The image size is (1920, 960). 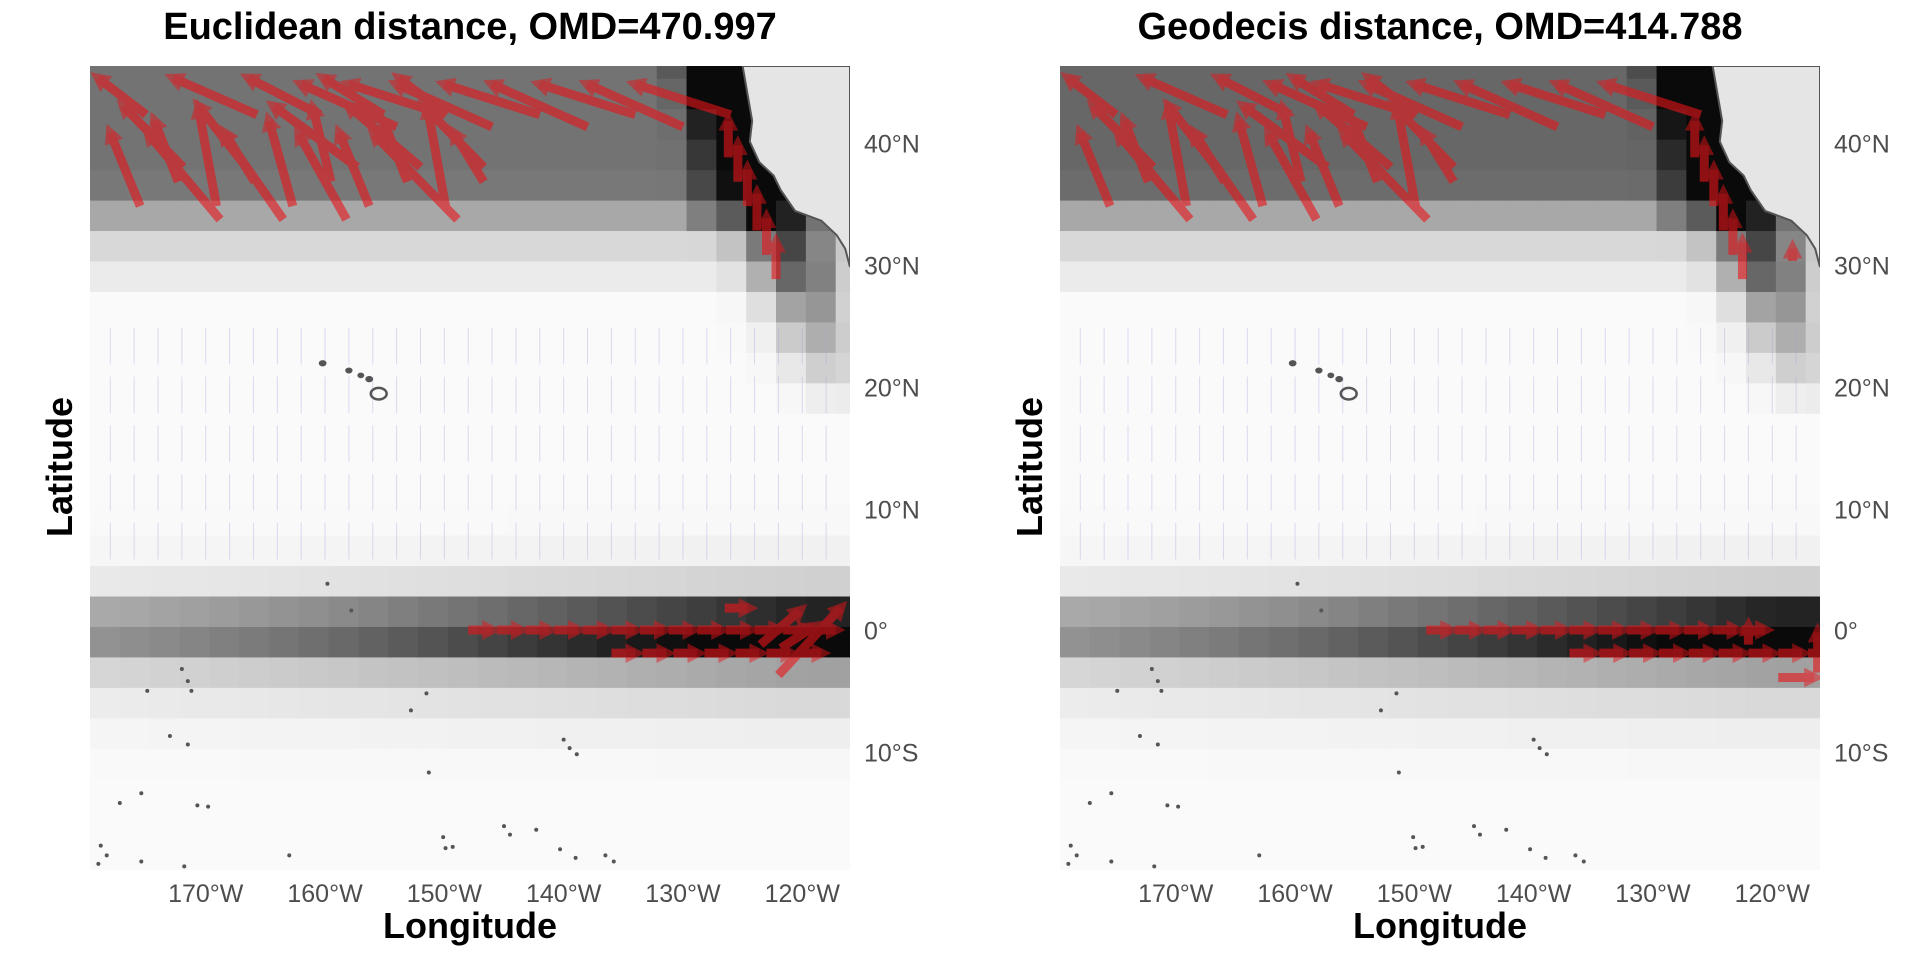 I want to click on island-hawaii, so click(x=1292, y=363).